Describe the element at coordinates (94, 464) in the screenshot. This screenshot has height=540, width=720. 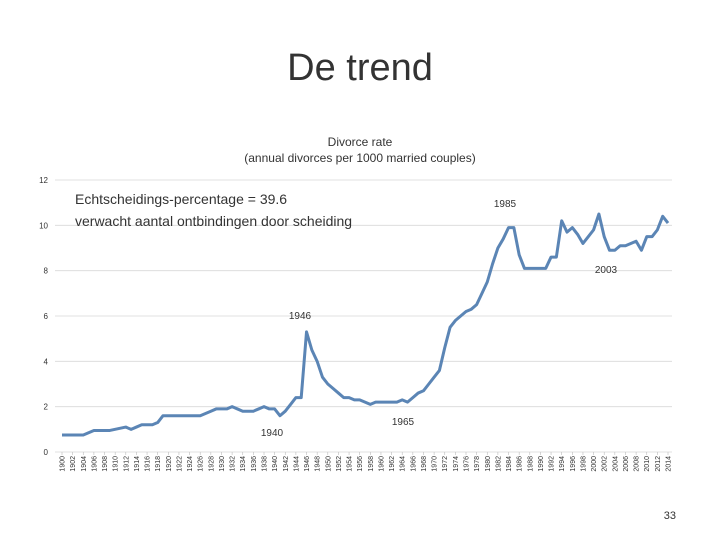
I see `x-tick-label: 1906` at that location.